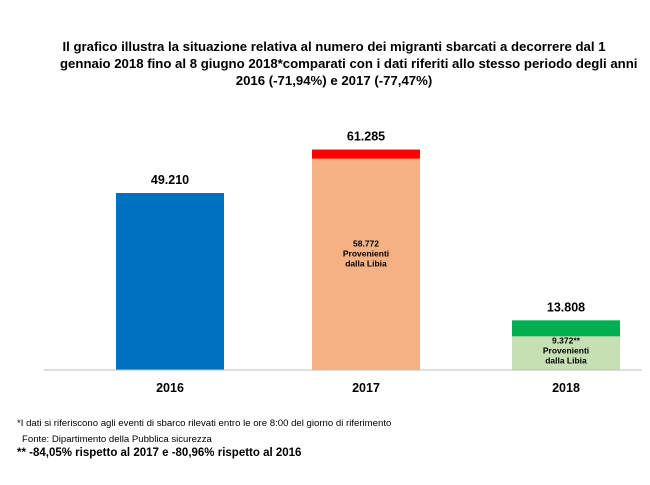 The height and width of the screenshot is (485, 650). I want to click on chart-title-line: 2016 (-71,94%) e 2017 (-77,47%), so click(334, 80).